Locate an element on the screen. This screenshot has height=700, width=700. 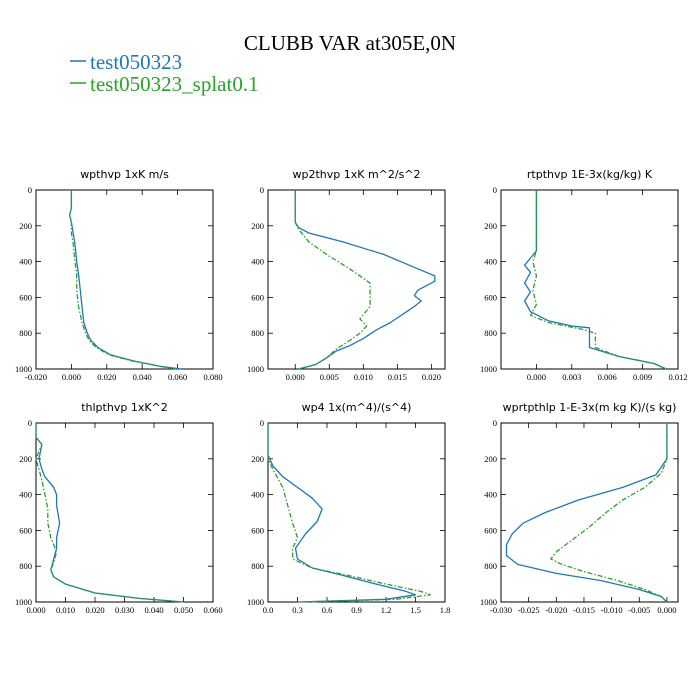
x-tick-label: 0.6 is located at coordinates (327, 610).